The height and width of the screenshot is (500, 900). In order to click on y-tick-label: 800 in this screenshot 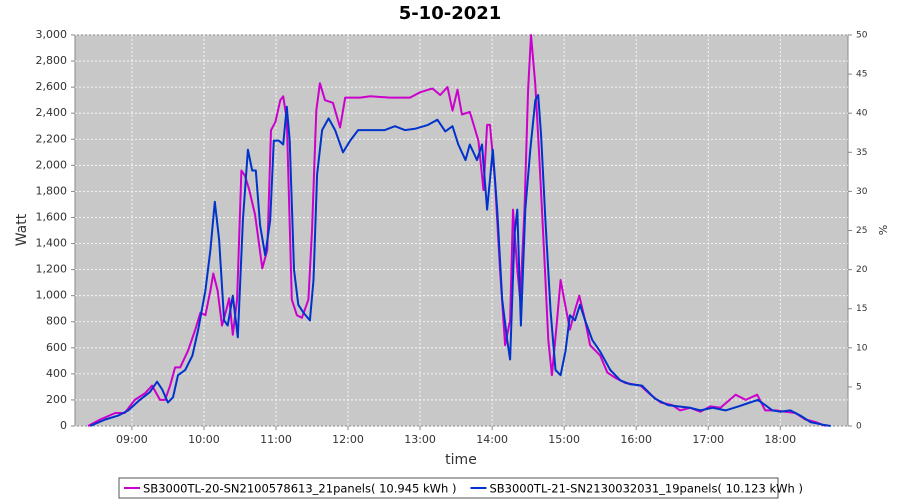, I will do `click(56, 321)`.